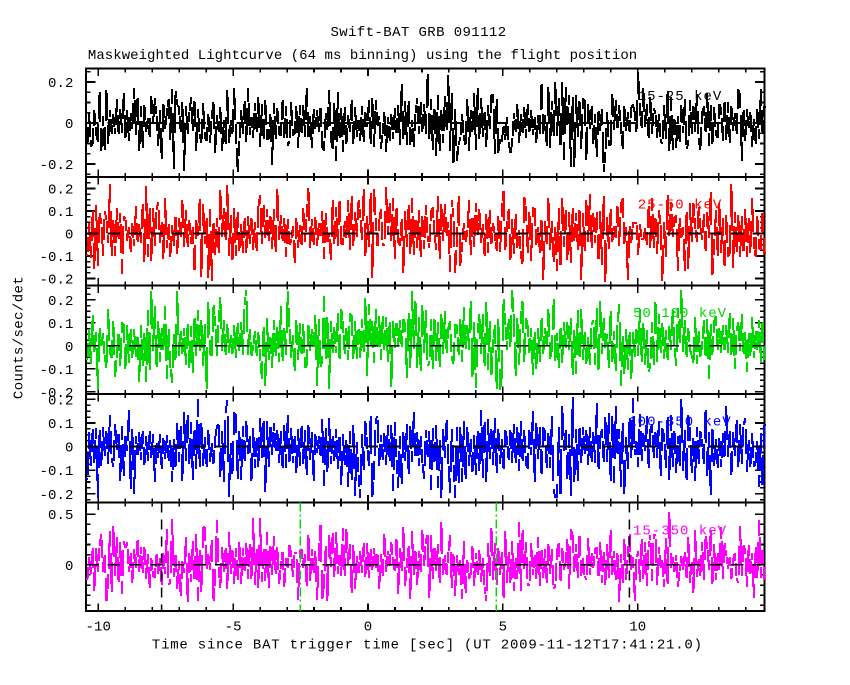  What do you see at coordinates (98, 628) in the screenshot?
I see `svg-text: -10` at bounding box center [98, 628].